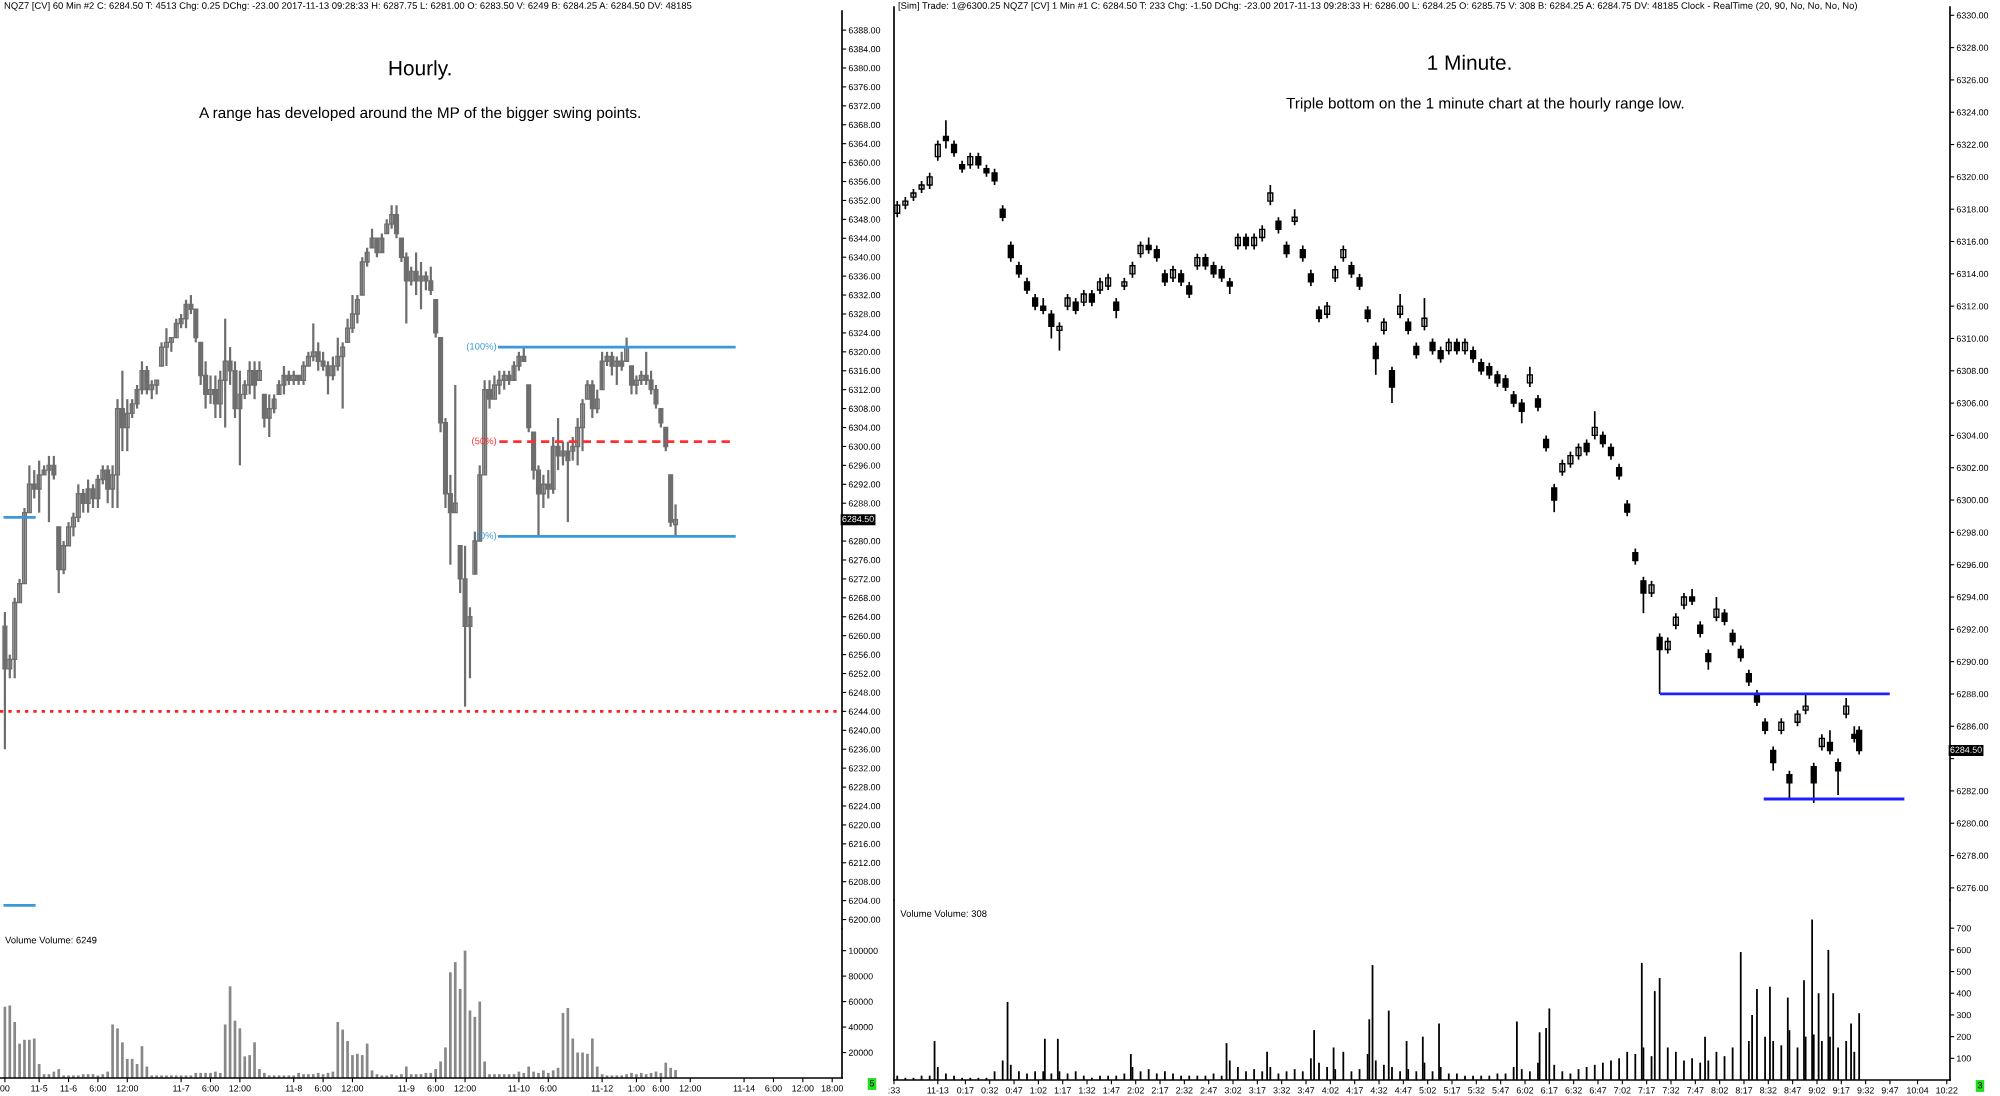  What do you see at coordinates (1469, 62) in the screenshot?
I see `text: 1 Minute.` at bounding box center [1469, 62].